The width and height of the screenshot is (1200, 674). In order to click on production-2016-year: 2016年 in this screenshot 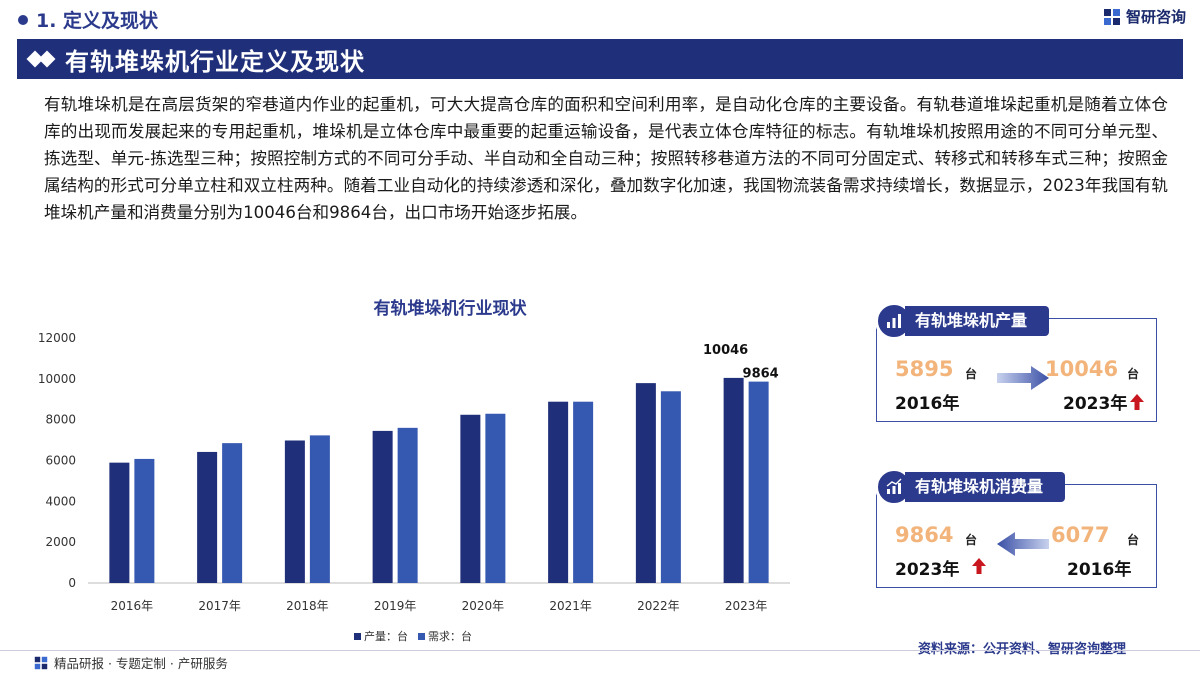, I will do `click(927, 404)`.